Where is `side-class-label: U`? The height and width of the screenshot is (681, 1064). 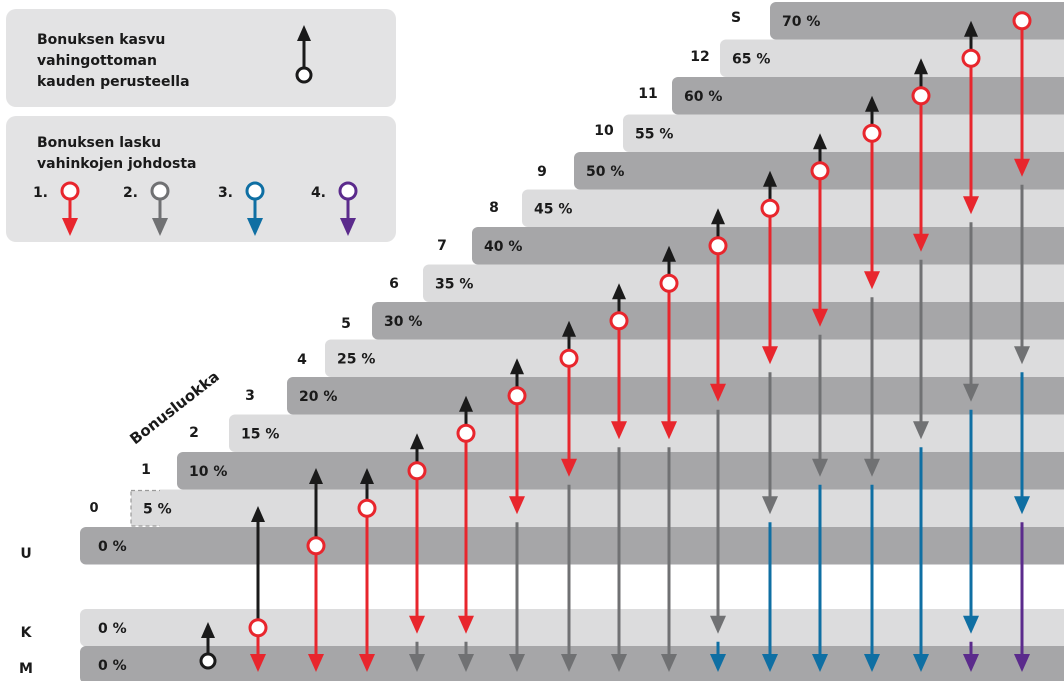
side-class-label: U is located at coordinates (25, 554).